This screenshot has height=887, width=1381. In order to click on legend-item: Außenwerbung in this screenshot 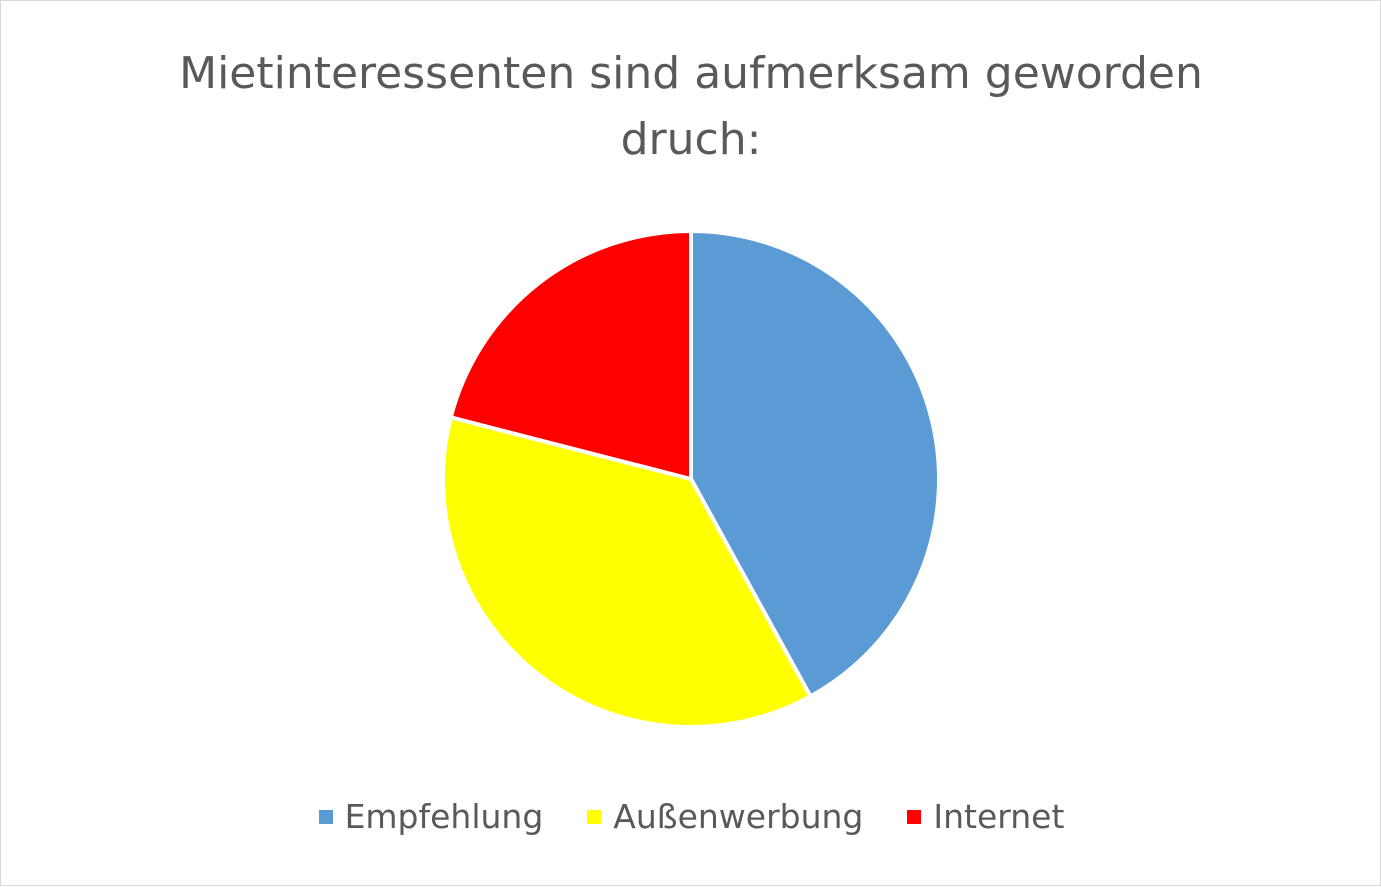, I will do `click(725, 816)`.